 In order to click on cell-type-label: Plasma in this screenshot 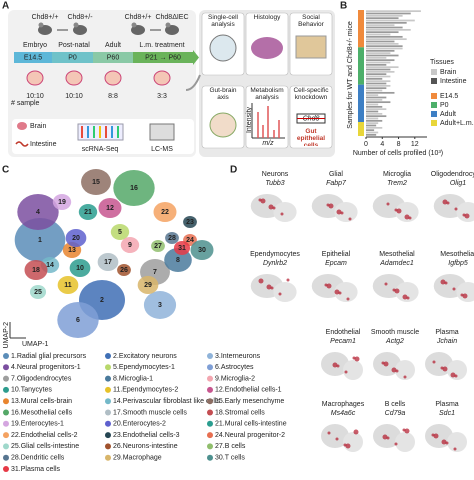, I will do `click(446, 404)`.